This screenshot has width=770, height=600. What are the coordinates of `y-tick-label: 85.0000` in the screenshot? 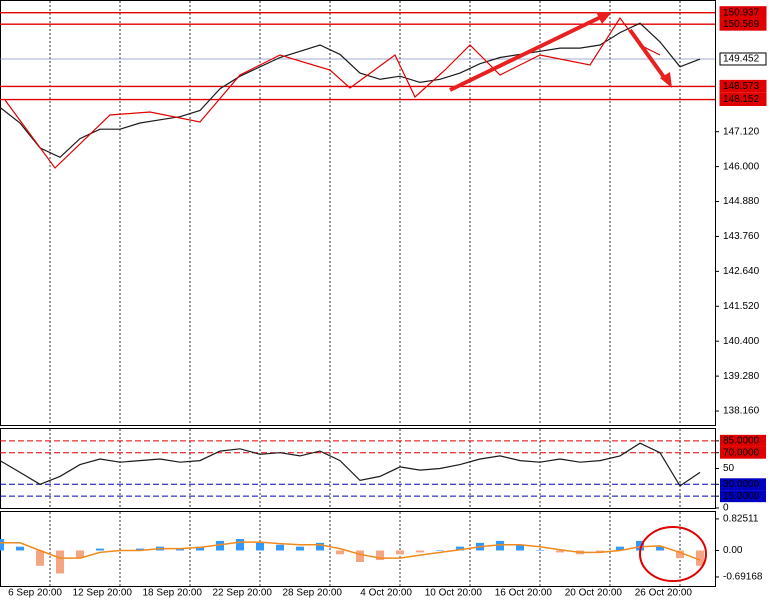 It's located at (741, 440).